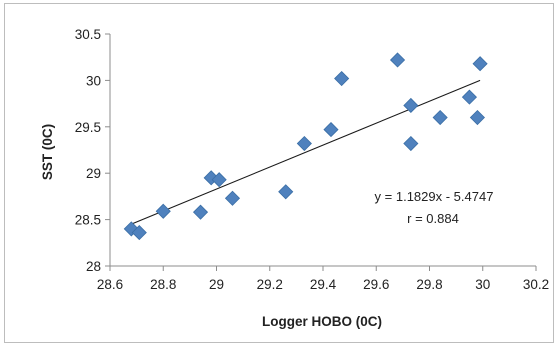 The image size is (560, 347). Describe the element at coordinates (163, 284) in the screenshot. I see `x-tick-label: 28.8` at that location.